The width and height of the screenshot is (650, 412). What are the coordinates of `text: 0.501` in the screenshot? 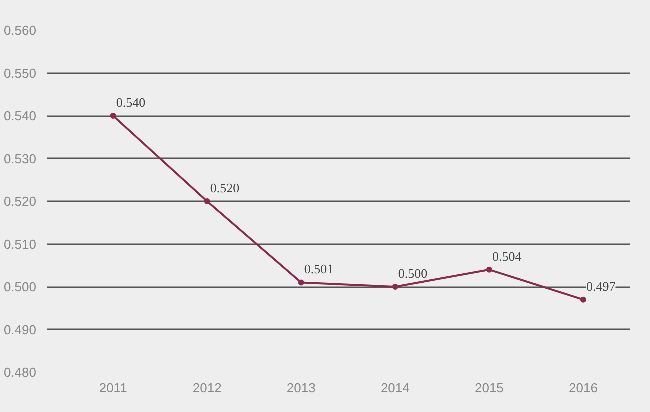 It's located at (319, 269).